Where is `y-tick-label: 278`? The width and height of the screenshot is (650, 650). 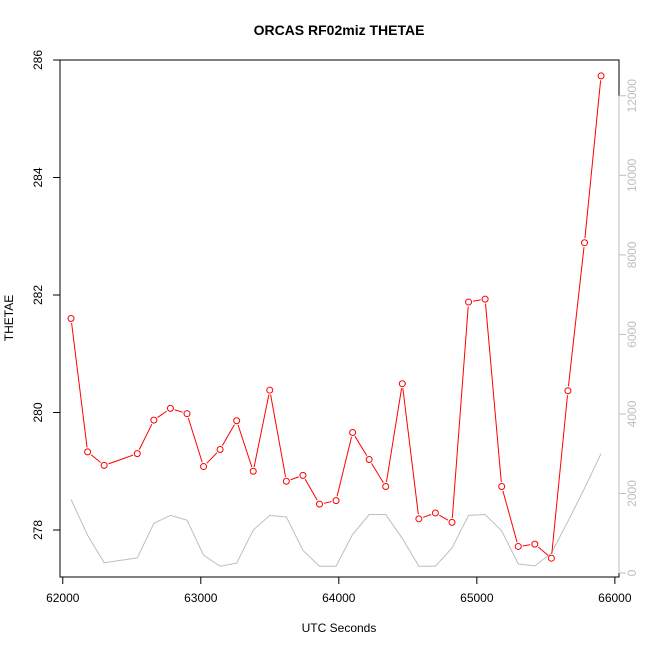 y-tick-label: 278 is located at coordinates (38, 530).